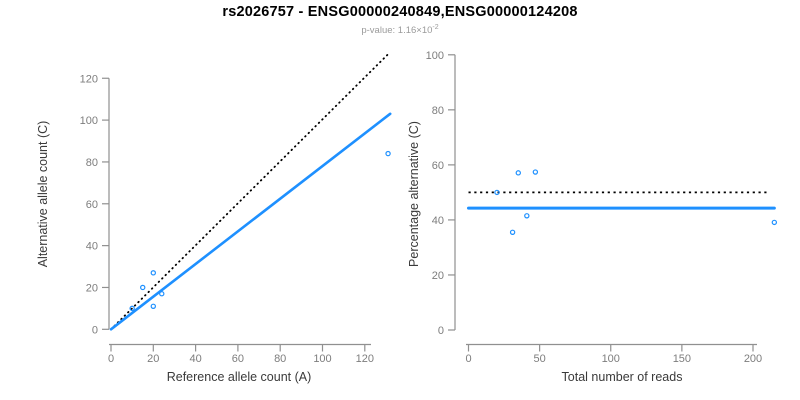 The image size is (800, 400). What do you see at coordinates (195, 359) in the screenshot?
I see `left-x-tick-label: 40` at bounding box center [195, 359].